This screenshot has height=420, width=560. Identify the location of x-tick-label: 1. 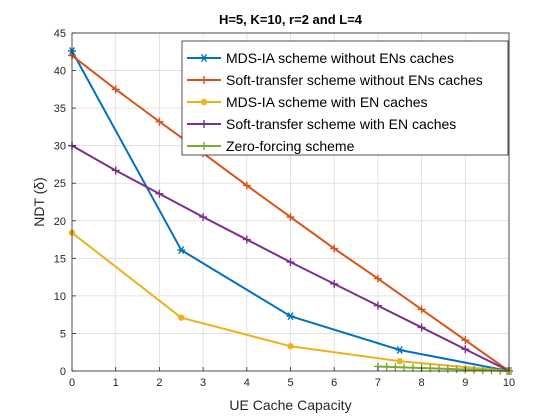
(116, 383).